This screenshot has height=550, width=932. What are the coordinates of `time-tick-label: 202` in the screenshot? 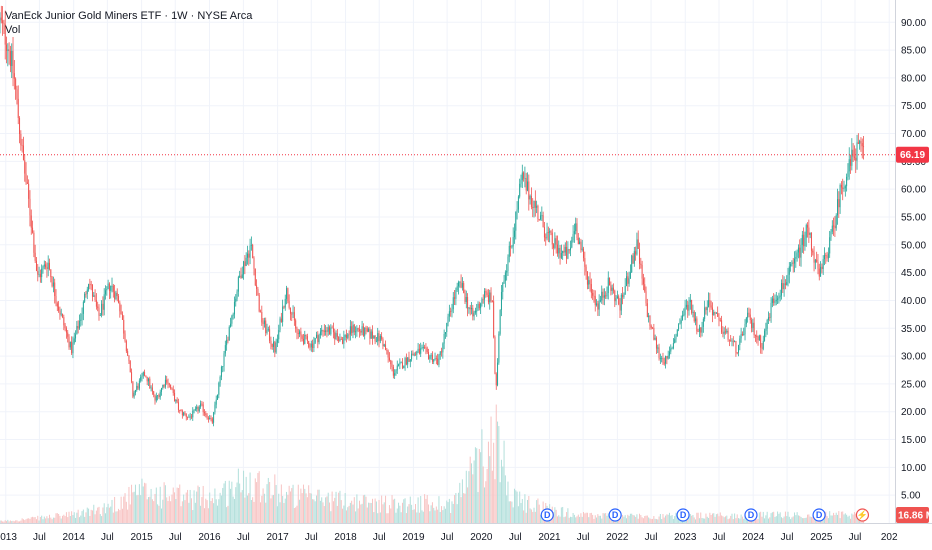 It's located at (889, 537).